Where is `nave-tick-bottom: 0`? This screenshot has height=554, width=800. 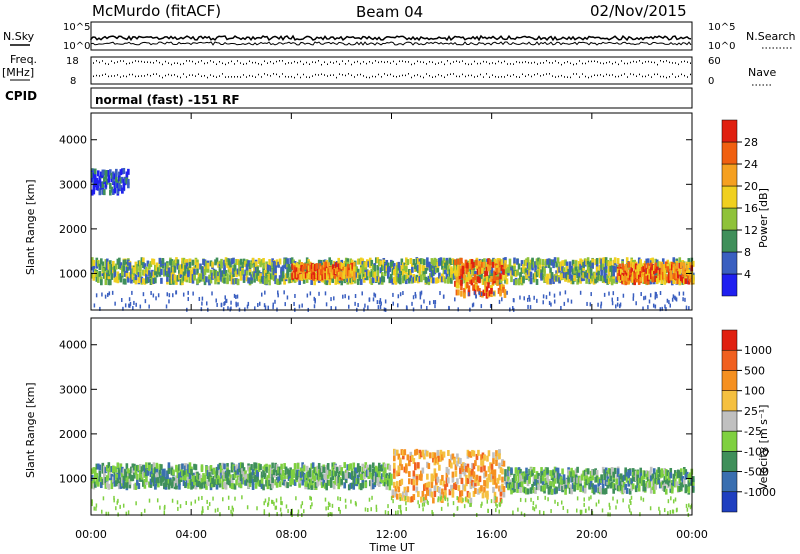 nave-tick-bottom: 0 is located at coordinates (711, 81).